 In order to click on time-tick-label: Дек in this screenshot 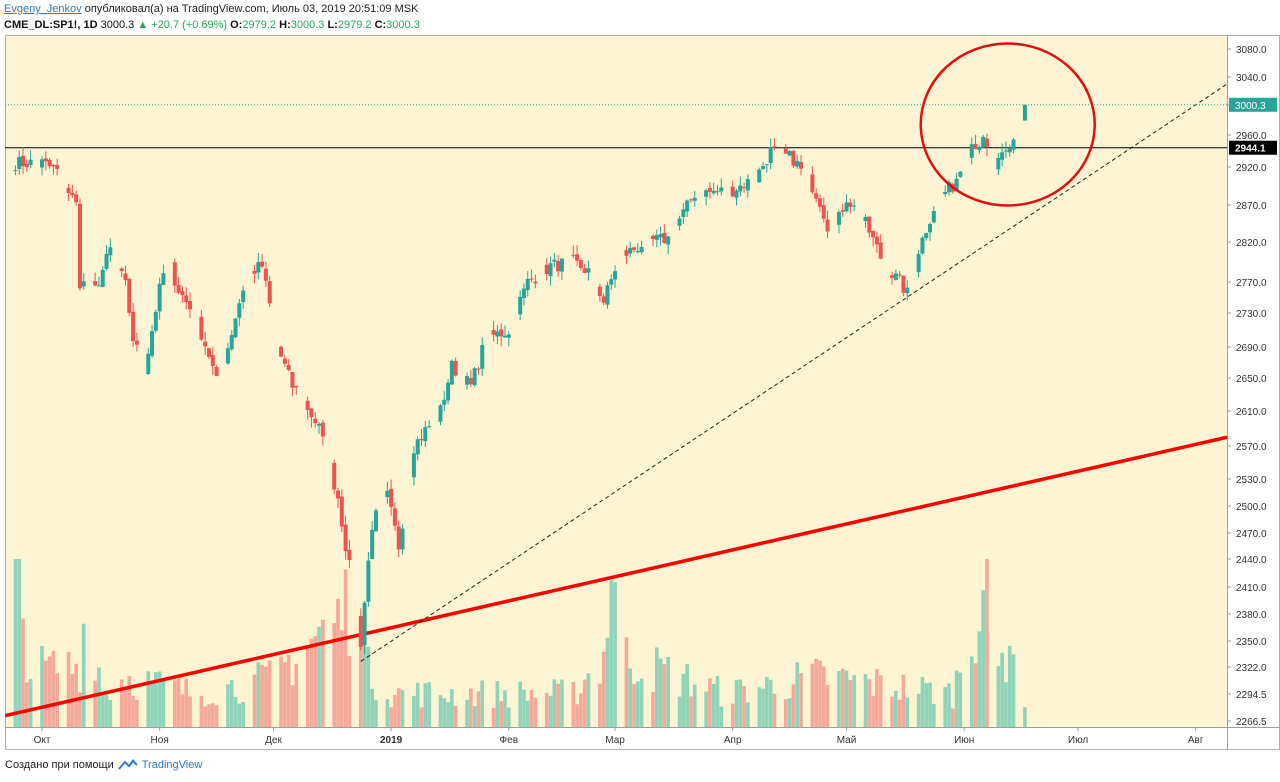, I will do `click(273, 740)`.